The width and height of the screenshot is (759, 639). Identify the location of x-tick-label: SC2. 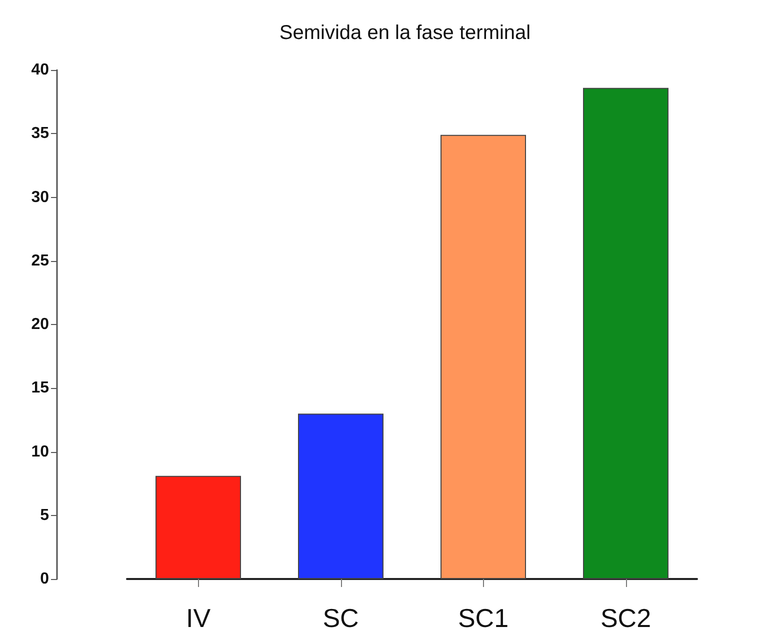
(626, 618).